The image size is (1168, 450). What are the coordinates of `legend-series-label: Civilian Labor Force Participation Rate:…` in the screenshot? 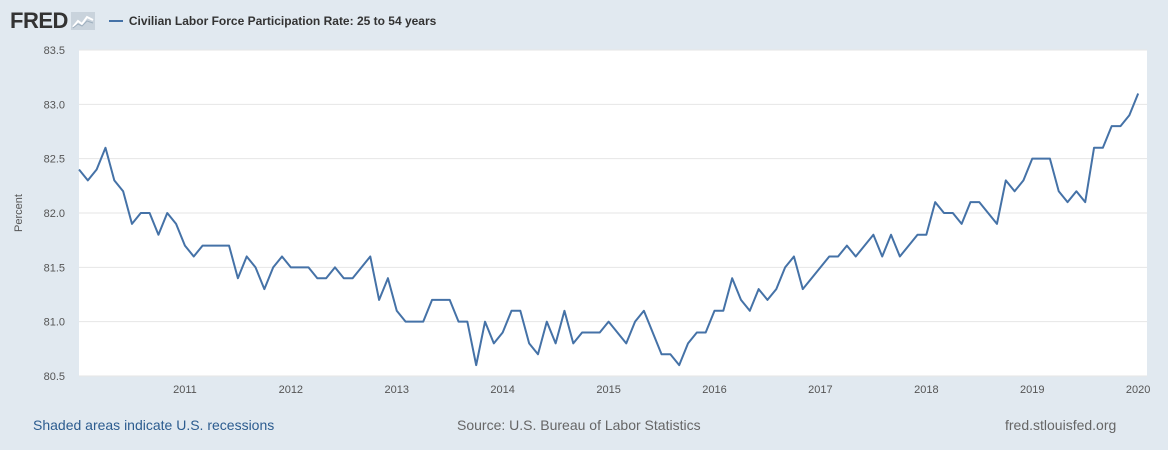 It's located at (282, 21).